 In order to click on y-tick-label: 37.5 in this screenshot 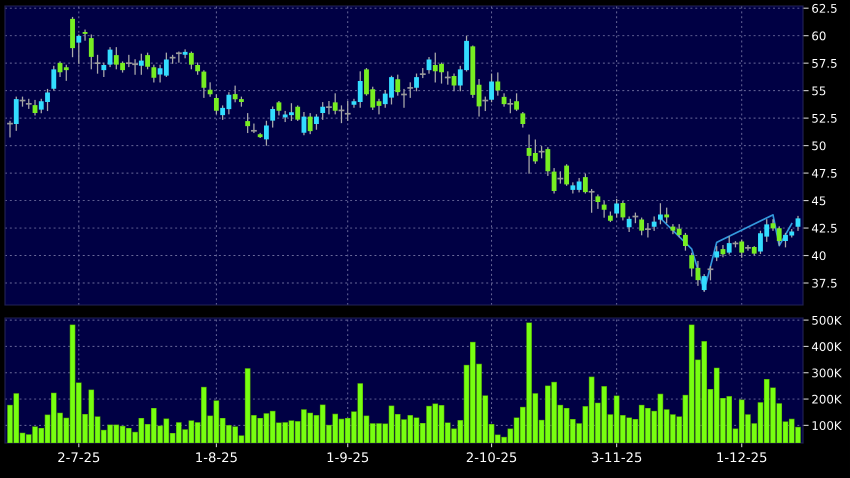, I will do `click(824, 283)`.